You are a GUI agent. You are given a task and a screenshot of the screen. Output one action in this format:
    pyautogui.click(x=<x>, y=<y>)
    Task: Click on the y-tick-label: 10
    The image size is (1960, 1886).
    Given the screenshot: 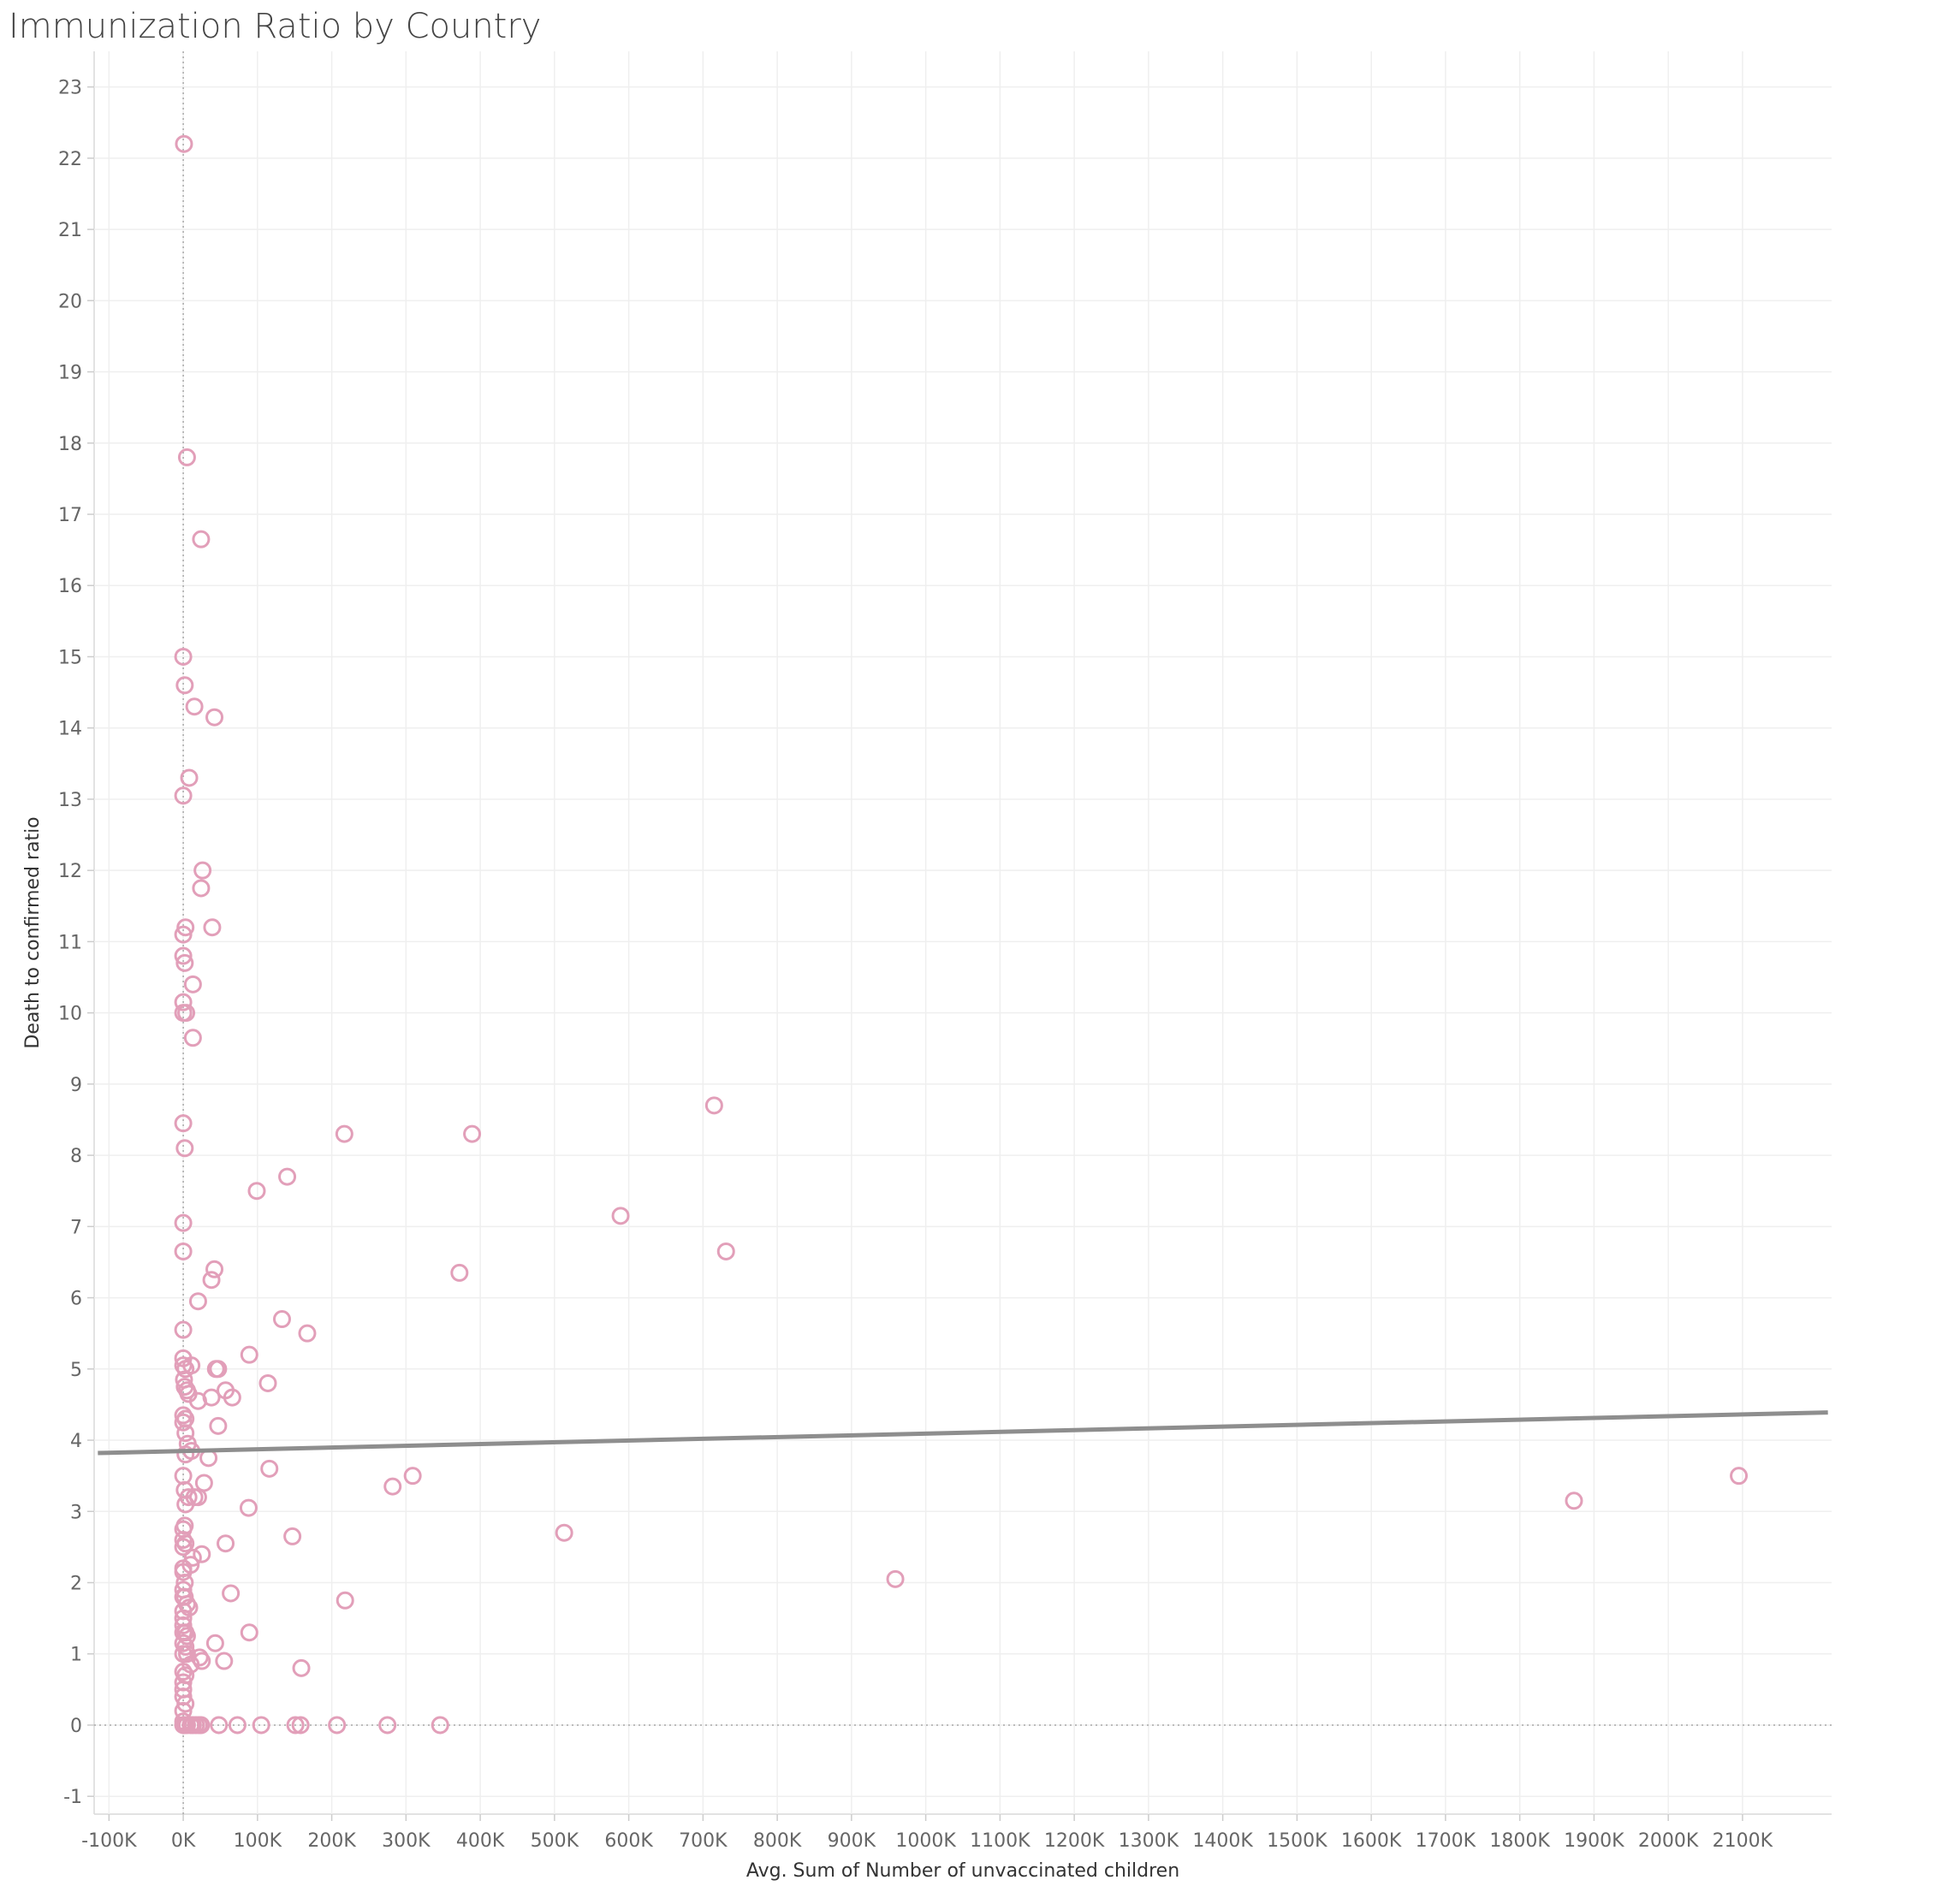 What is the action you would take?
    pyautogui.click(x=70, y=1014)
    